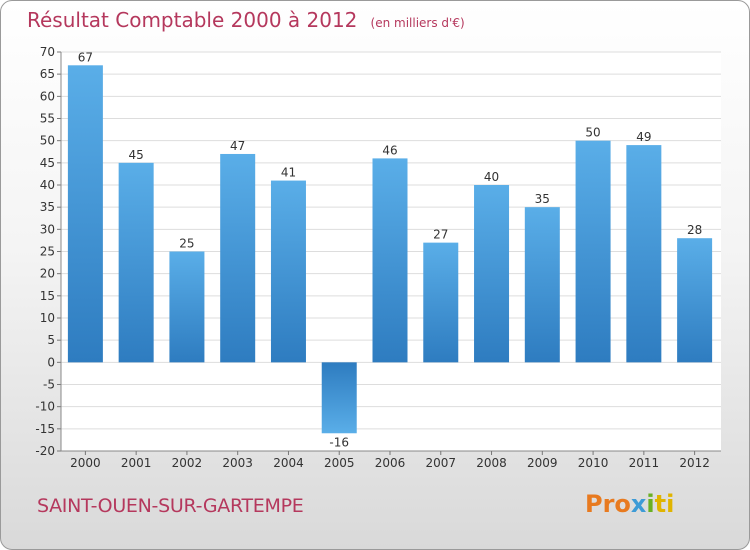 This screenshot has height=550, width=750. What do you see at coordinates (339, 442) in the screenshot?
I see `data-label: -16` at bounding box center [339, 442].